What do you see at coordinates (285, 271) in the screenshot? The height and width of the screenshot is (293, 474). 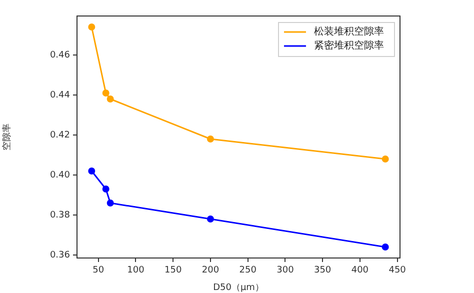 I see `x-tick-label: 300` at bounding box center [285, 271].